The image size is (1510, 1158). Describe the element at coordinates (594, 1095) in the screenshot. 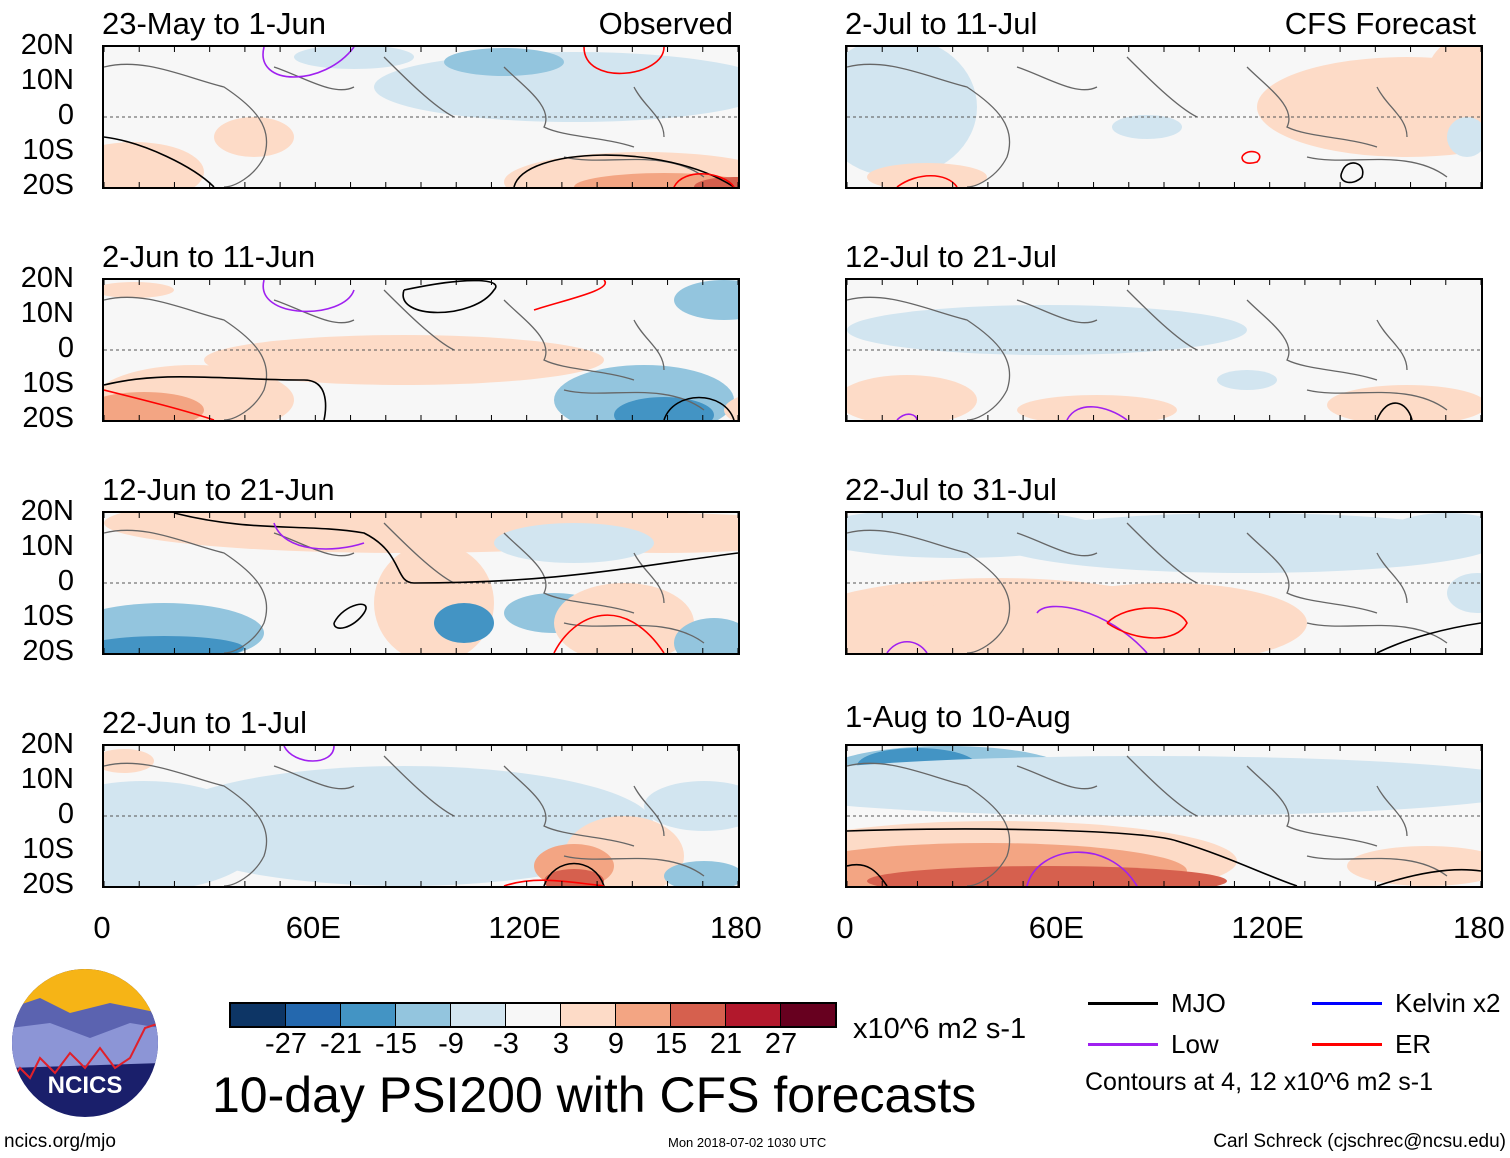

I see `figure-title: 10-day PSI200 with CFS forecasts` at that location.